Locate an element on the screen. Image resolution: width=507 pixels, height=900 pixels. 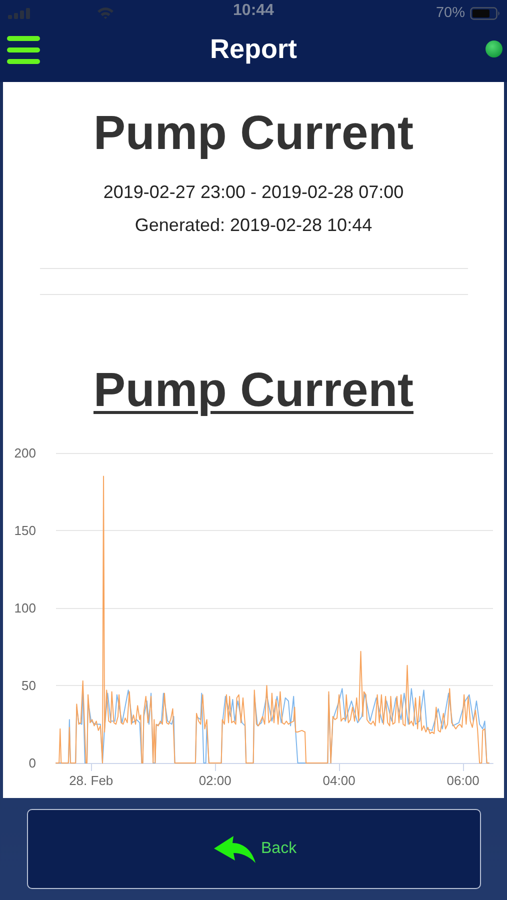
x-tick-label: 02:00 is located at coordinates (215, 780).